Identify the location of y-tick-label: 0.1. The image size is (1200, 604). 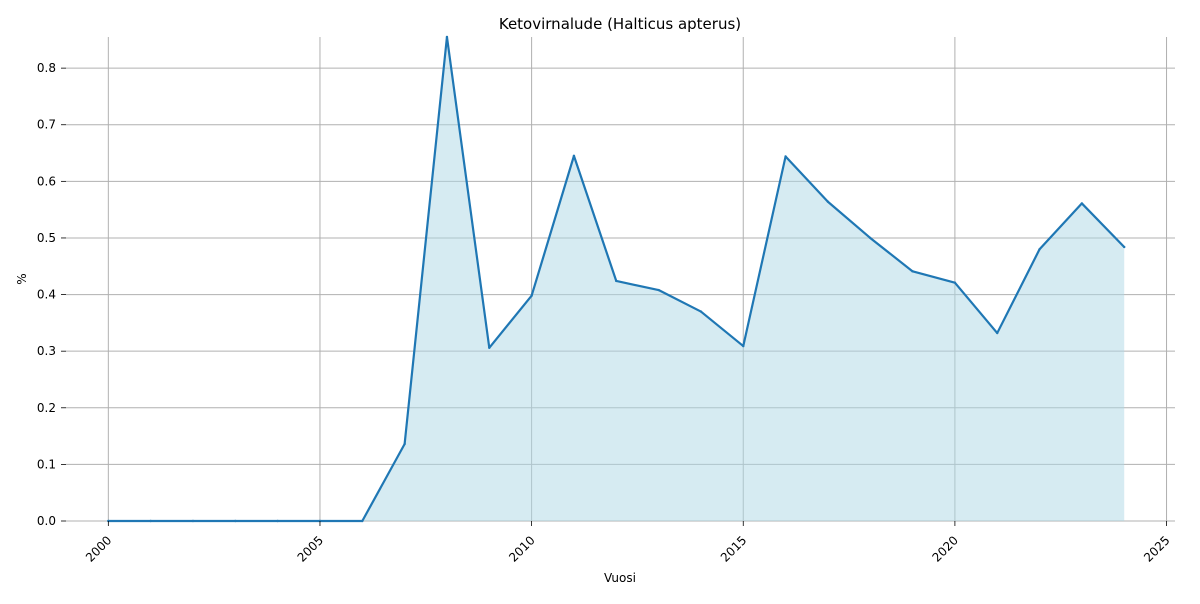
(46, 464).